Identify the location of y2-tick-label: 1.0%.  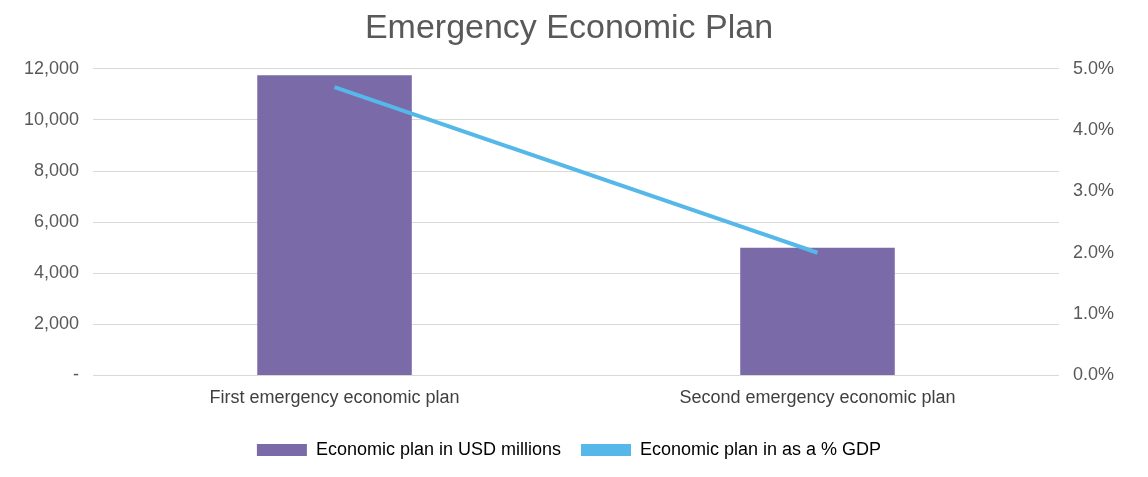
(1093, 313).